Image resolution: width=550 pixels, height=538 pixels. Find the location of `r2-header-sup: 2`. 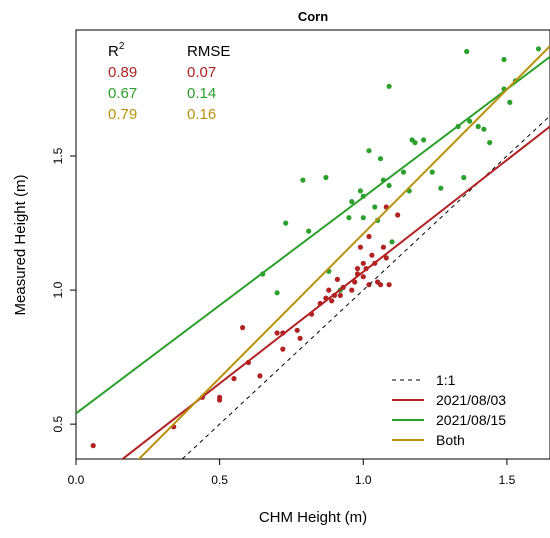

r2-header-sup: 2 is located at coordinates (122, 46).